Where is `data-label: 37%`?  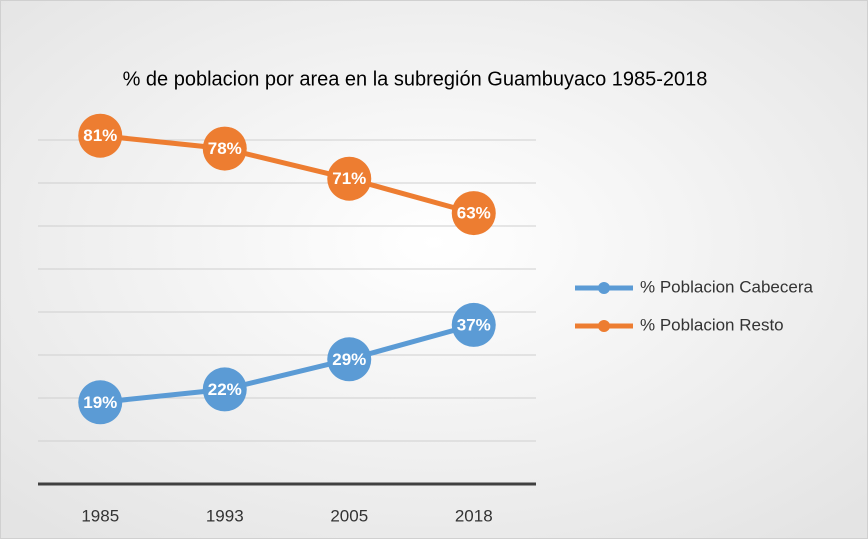
data-label: 37% is located at coordinates (474, 324).